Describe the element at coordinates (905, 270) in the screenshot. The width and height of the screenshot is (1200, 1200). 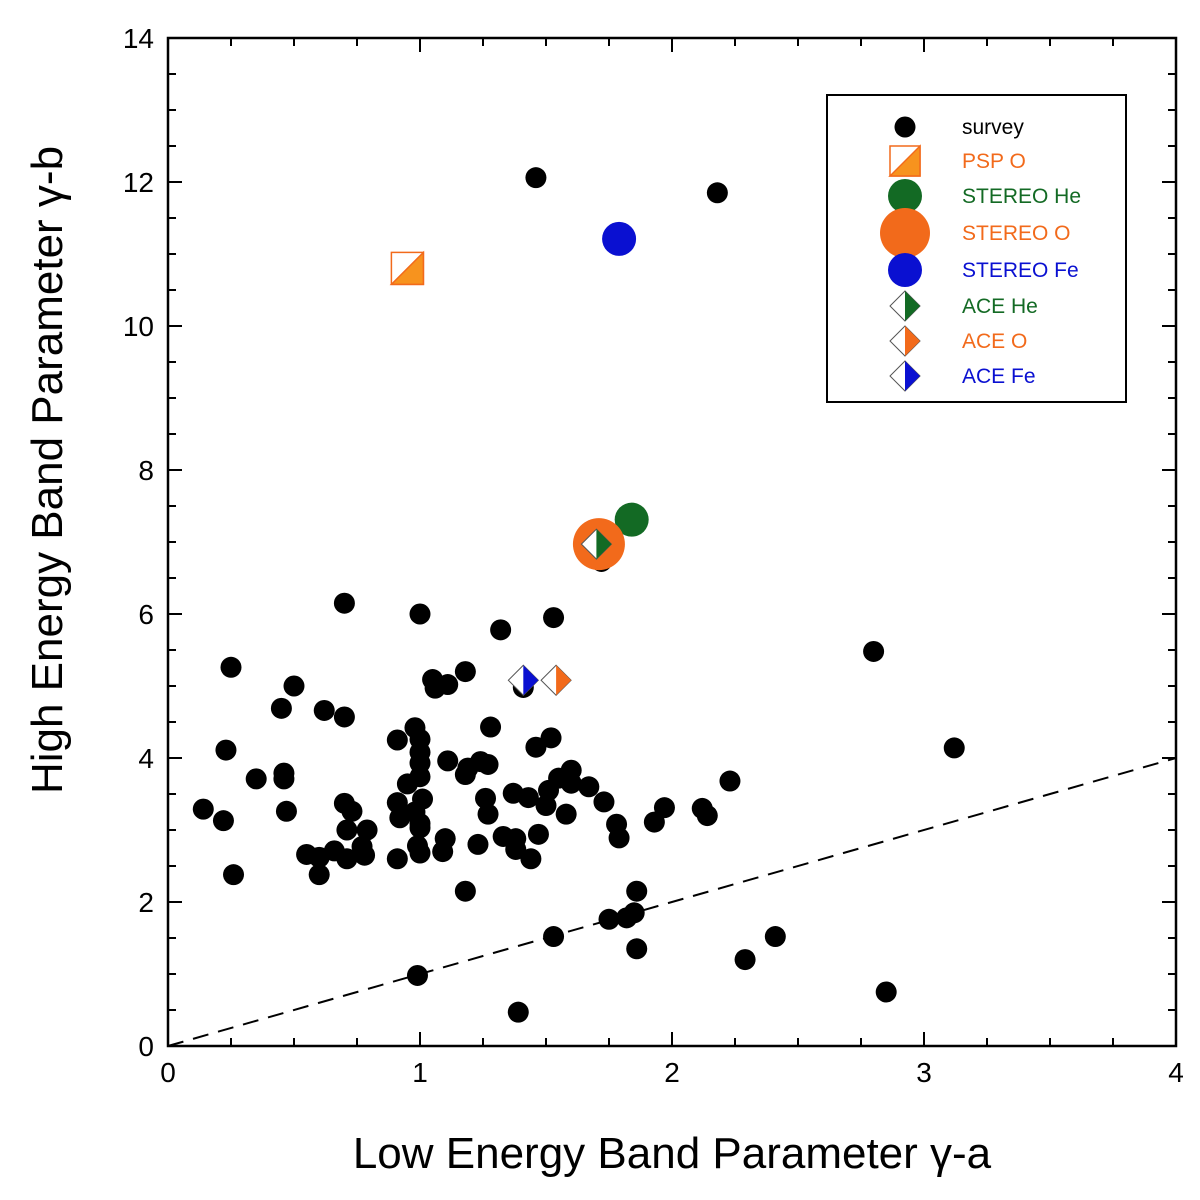
I see `legend-marker-stereo-fe` at that location.